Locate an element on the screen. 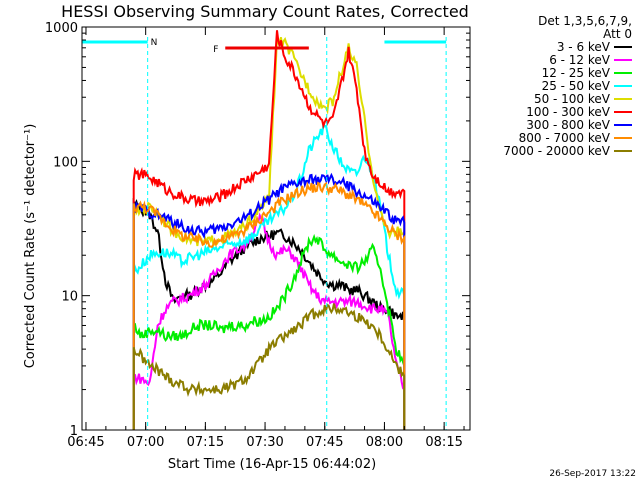 The image size is (640, 480). legend-label-1: 6 - 12 keV is located at coordinates (580, 60).